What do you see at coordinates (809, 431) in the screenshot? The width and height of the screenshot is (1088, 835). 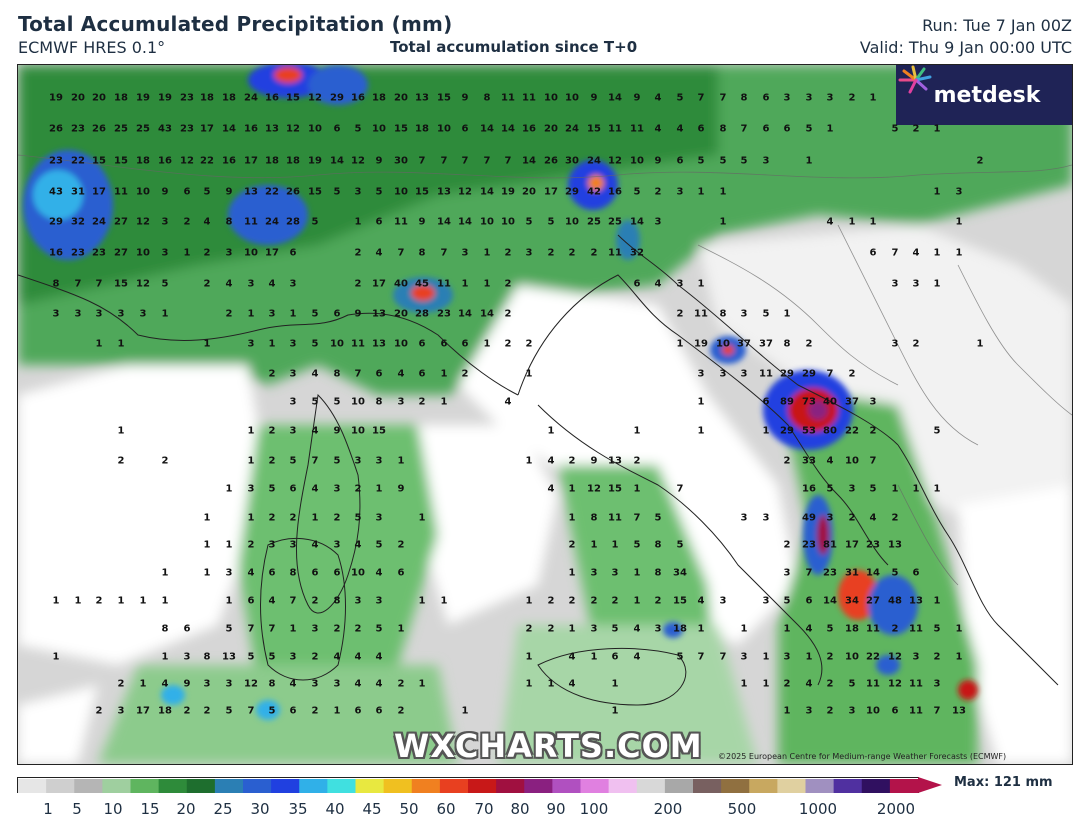 I see `grid-value: 53` at bounding box center [809, 431].